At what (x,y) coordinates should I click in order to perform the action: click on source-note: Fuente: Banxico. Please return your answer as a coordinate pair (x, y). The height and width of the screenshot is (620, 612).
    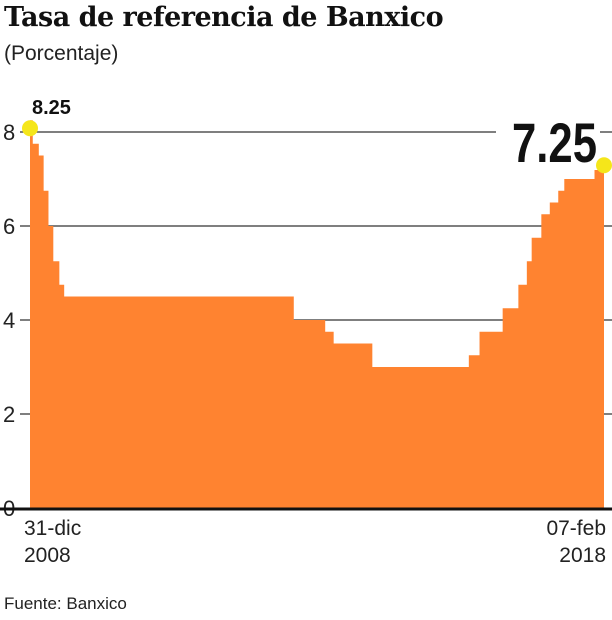
    Looking at the image, I should click on (65, 603).